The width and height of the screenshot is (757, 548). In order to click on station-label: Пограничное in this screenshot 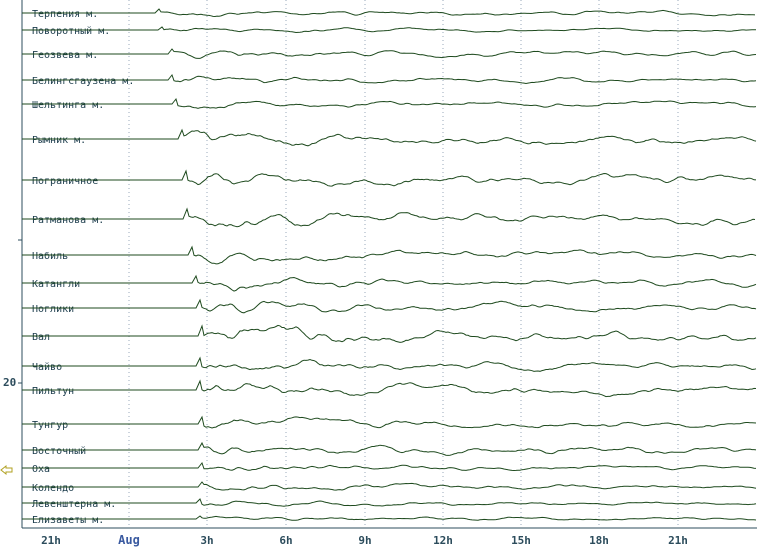, I will do `click(65, 181)`.